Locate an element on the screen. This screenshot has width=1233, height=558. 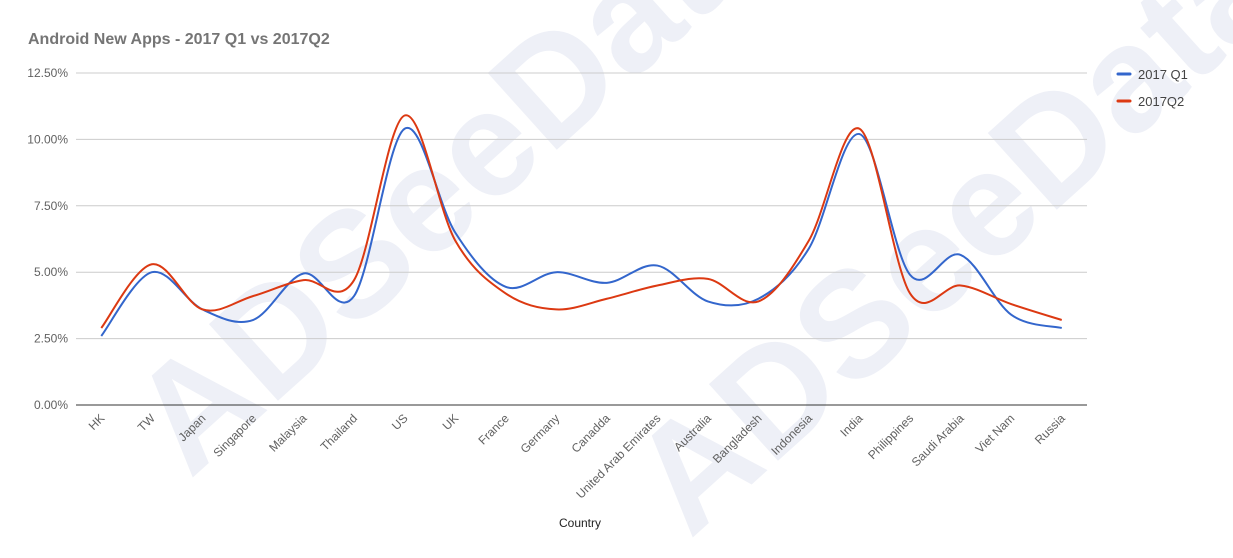
x-tick-label: Philippines is located at coordinates (890, 436).